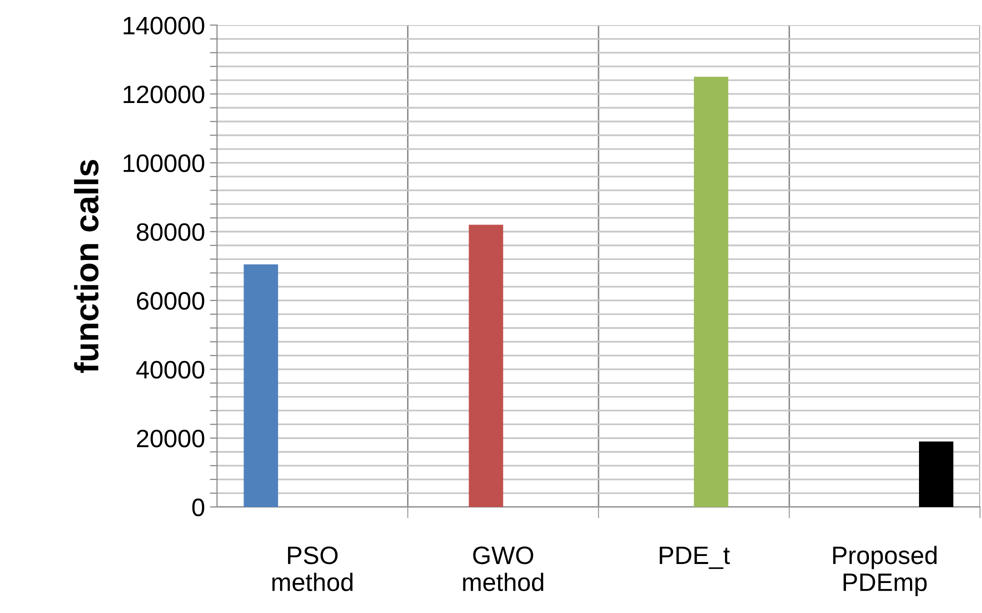 The width and height of the screenshot is (982, 613). I want to click on y-tick-label: 80000, so click(170, 232).